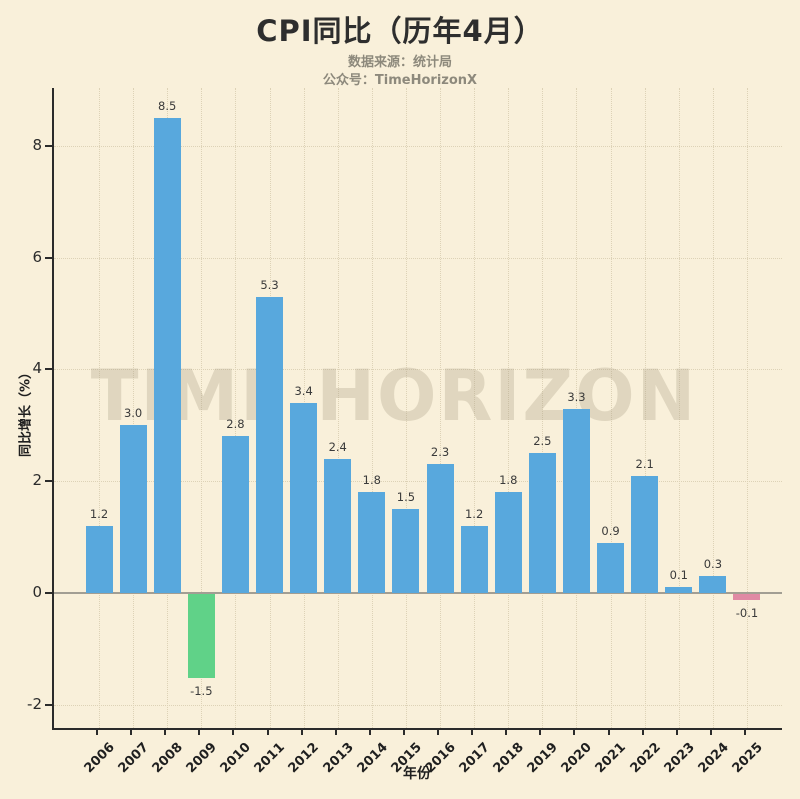 The image size is (800, 799). Describe the element at coordinates (37, 480) in the screenshot. I see `y-tick-label: 2` at that location.